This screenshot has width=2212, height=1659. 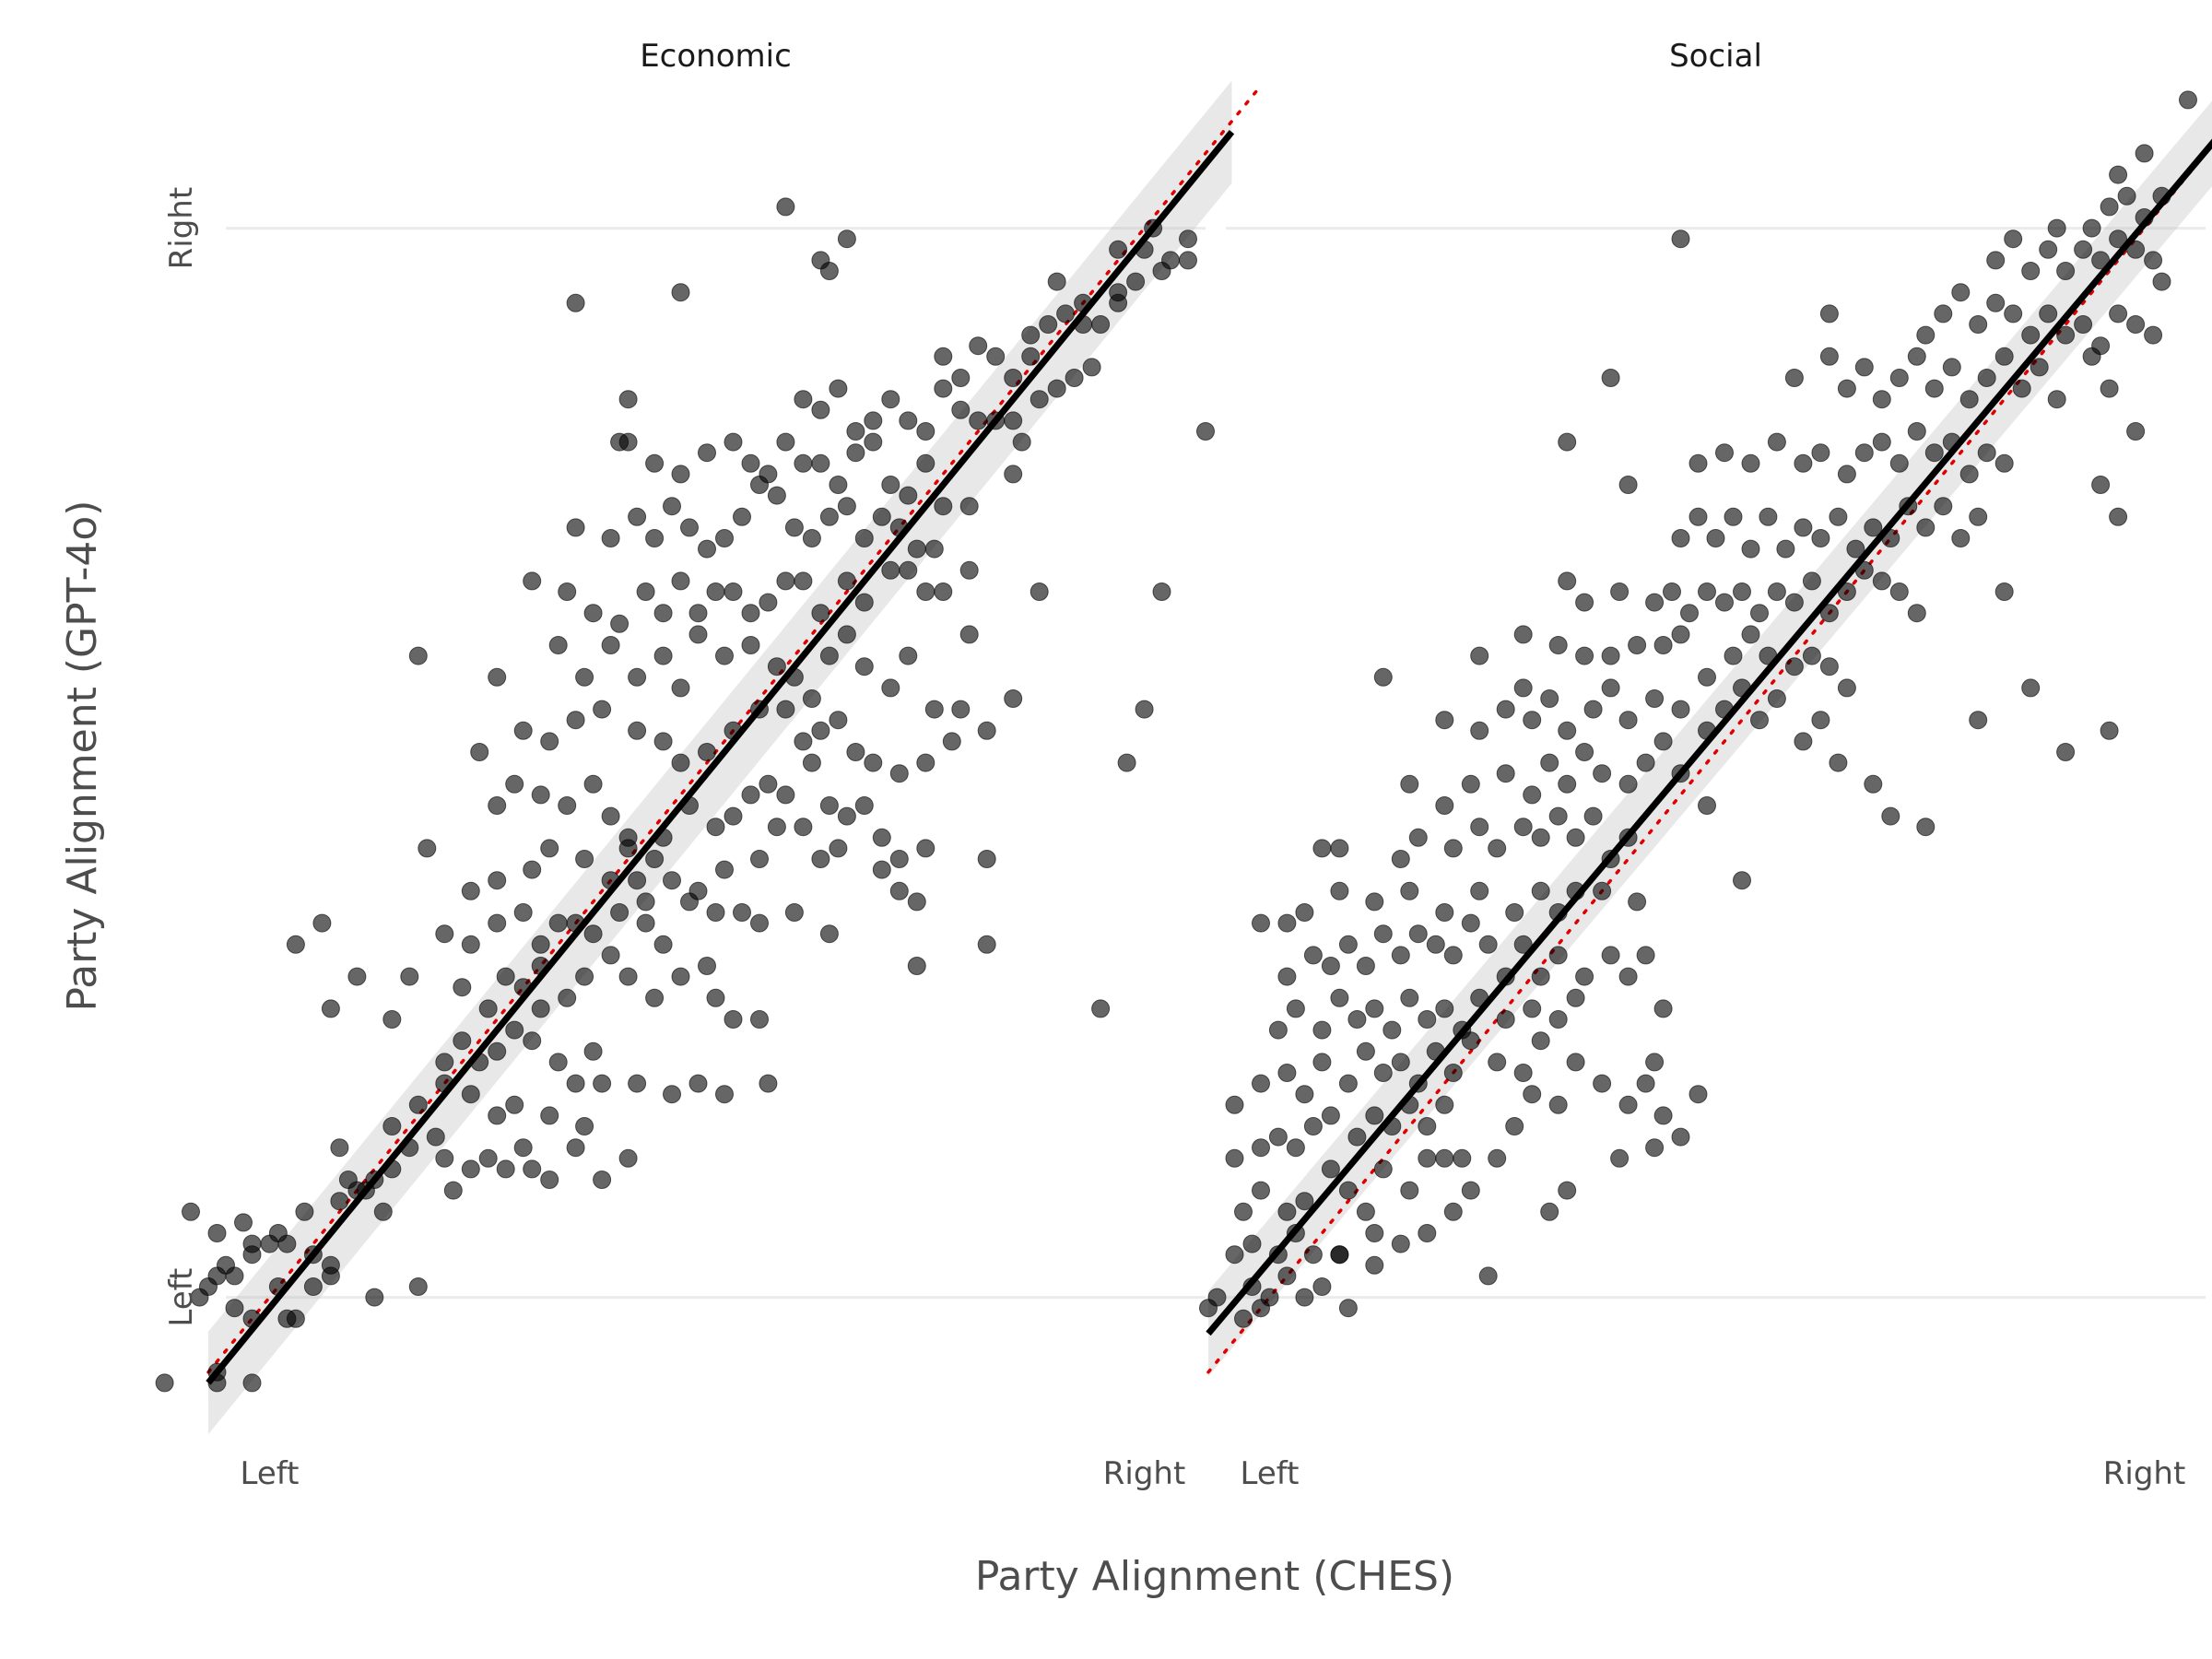 What do you see at coordinates (181, 228) in the screenshot?
I see `y-tick-right: Right` at bounding box center [181, 228].